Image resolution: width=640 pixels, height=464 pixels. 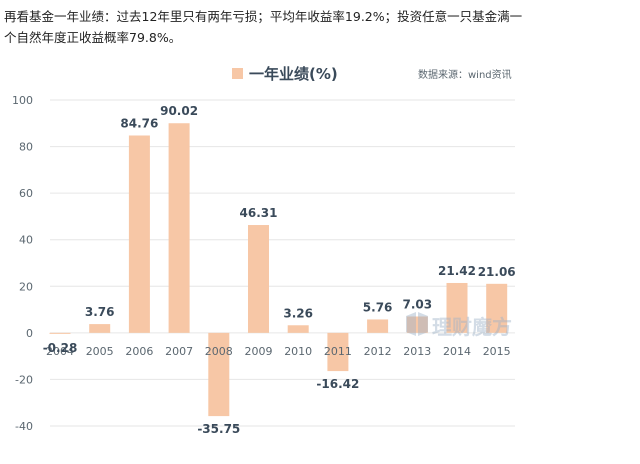 I want to click on x-tick-label: 2005, so click(x=100, y=351).